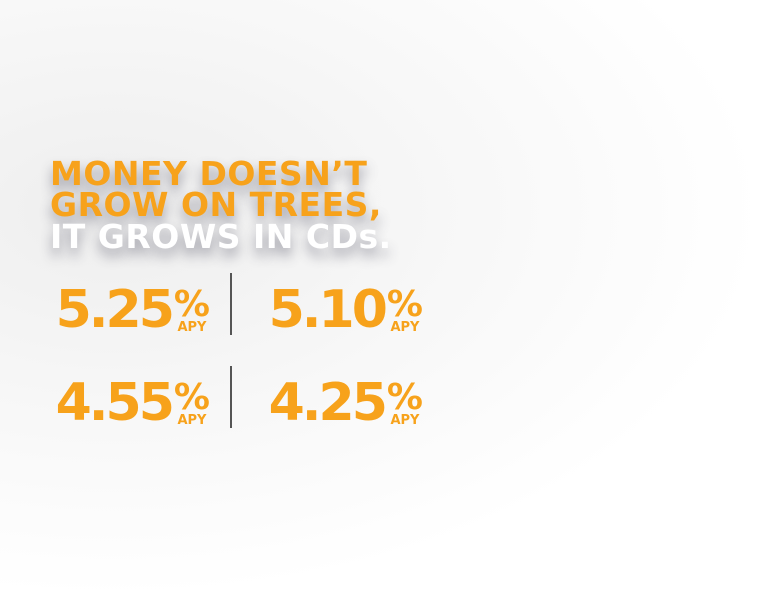 This screenshot has width=768, height=600. I want to click on headline-line: IT GROWS IN CDs., so click(221, 236).